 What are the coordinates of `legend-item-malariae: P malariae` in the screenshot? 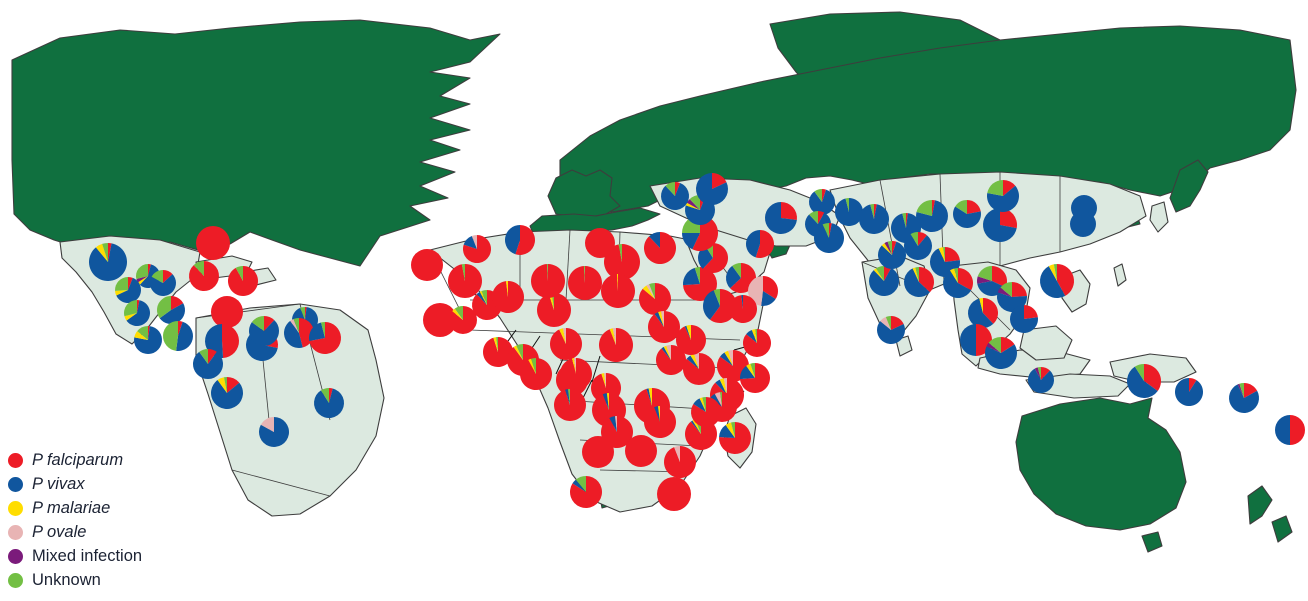 It's located at (113, 508).